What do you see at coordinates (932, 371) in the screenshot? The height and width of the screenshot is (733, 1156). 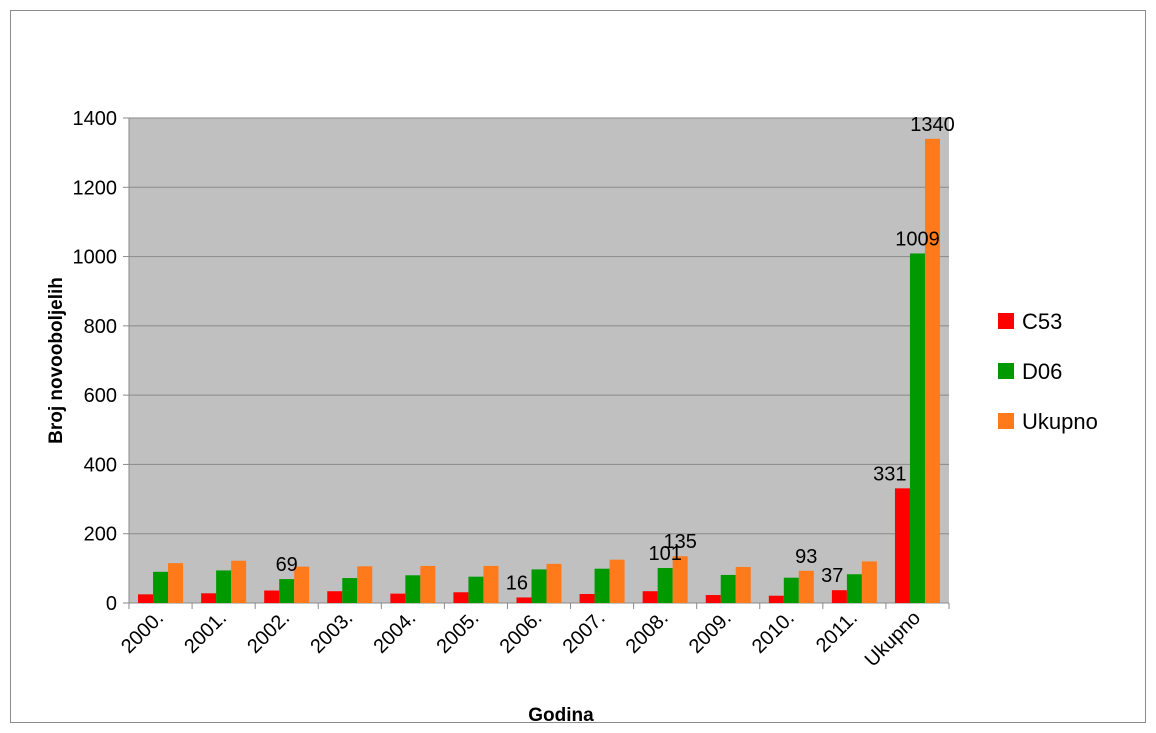 I see `bar-ukupno-Ukupno` at bounding box center [932, 371].